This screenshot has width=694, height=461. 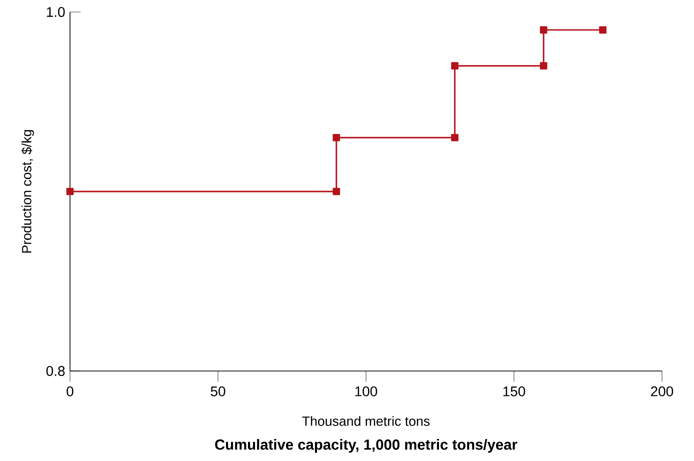 What do you see at coordinates (27, 191) in the screenshot?
I see `y-axis-title: Production cost, $/kg` at bounding box center [27, 191].